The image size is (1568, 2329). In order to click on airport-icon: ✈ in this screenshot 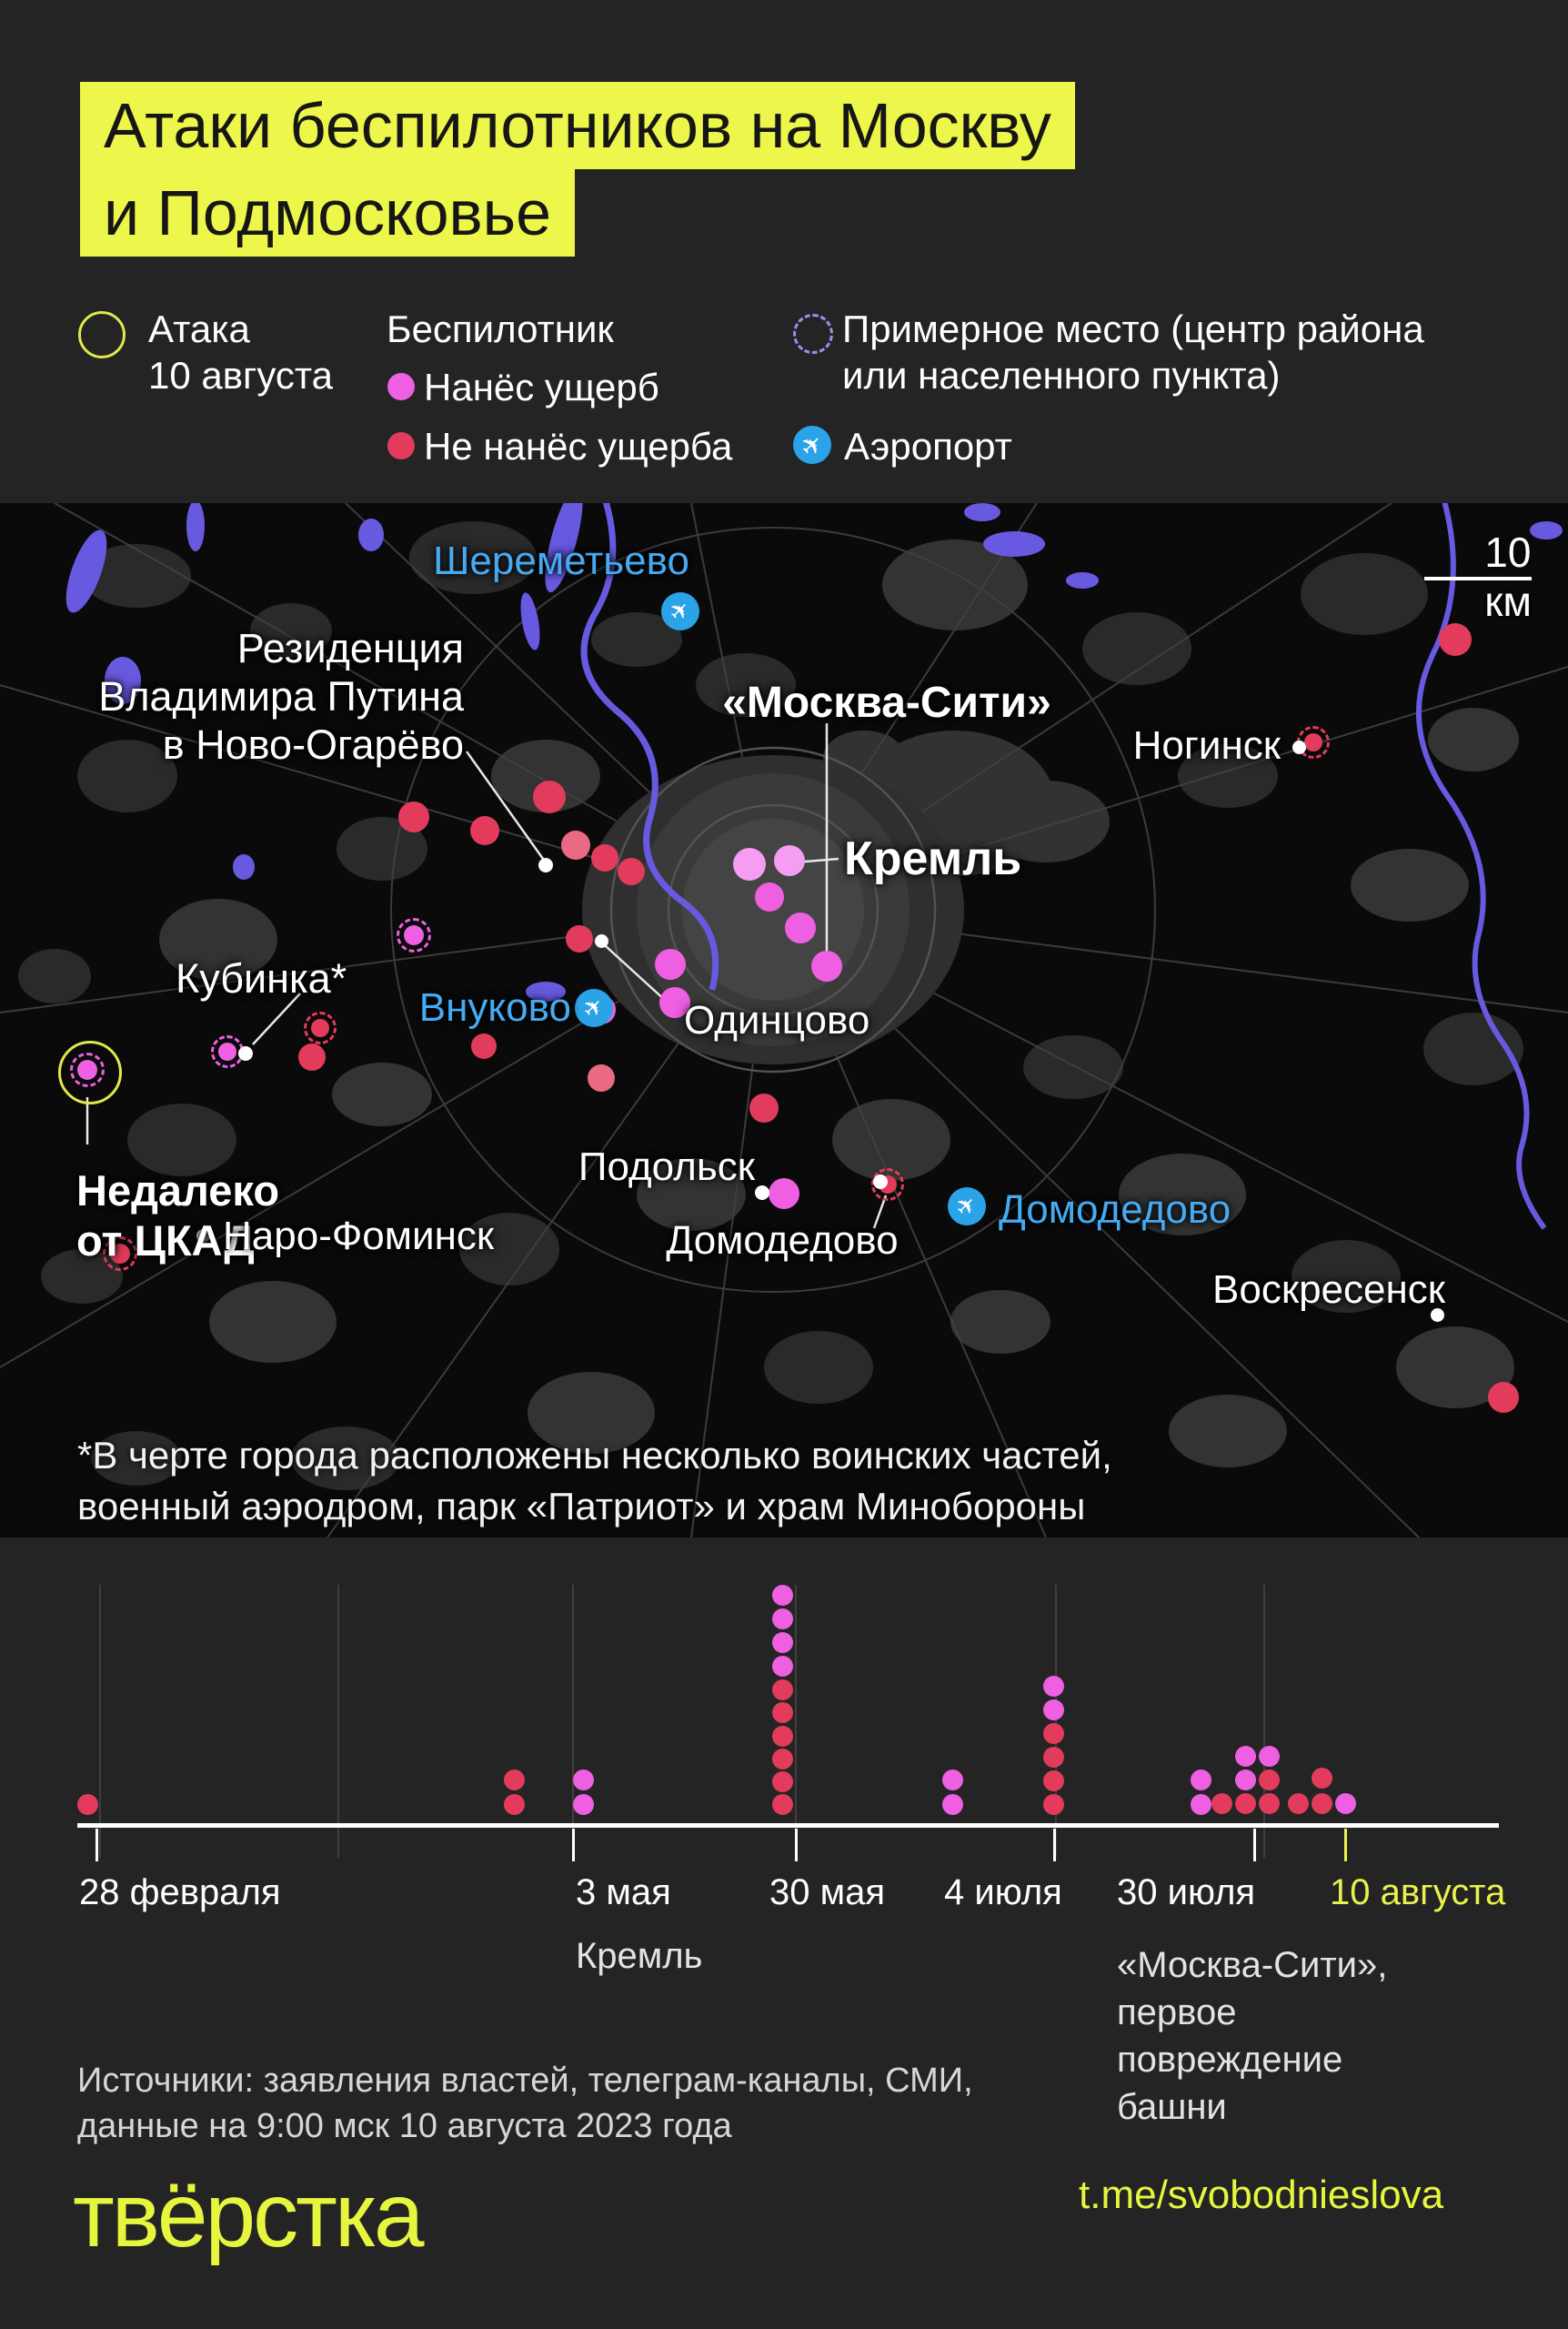, I will do `click(812, 445)`.